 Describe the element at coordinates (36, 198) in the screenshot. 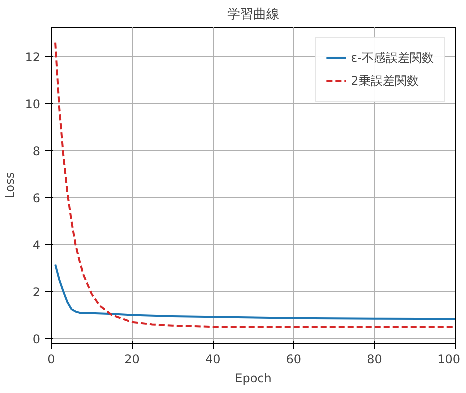

I see `y-tick-label: 6` at that location.